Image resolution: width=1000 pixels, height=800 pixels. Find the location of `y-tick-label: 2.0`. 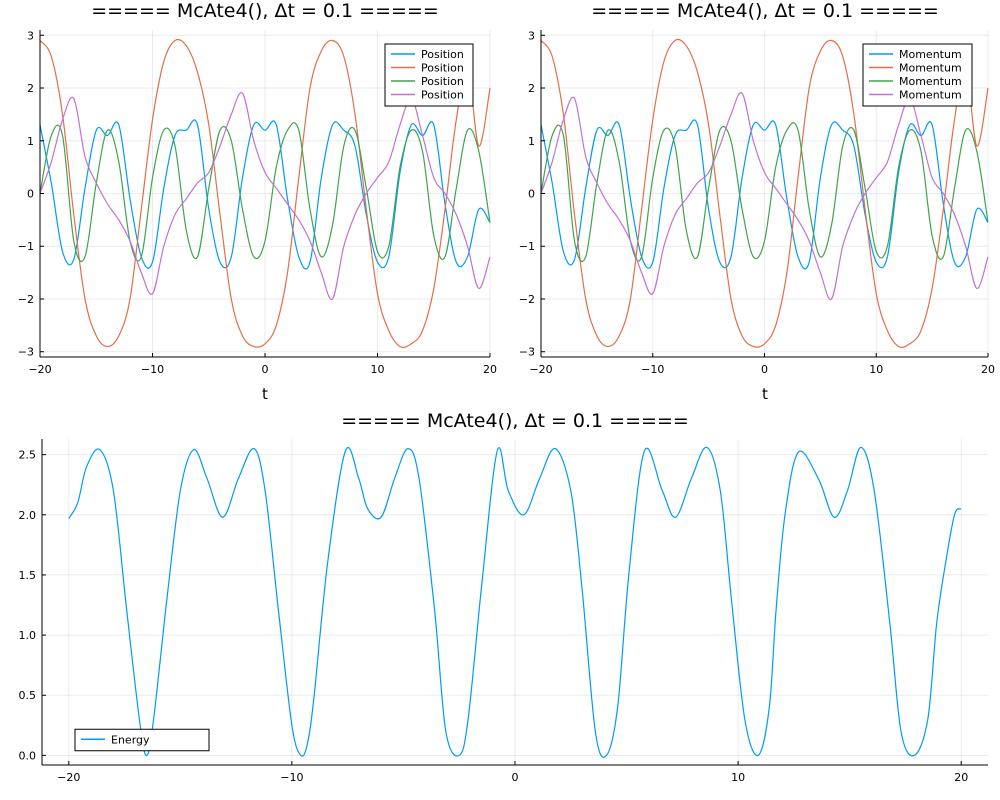

y-tick-label: 2.0 is located at coordinates (28, 515).